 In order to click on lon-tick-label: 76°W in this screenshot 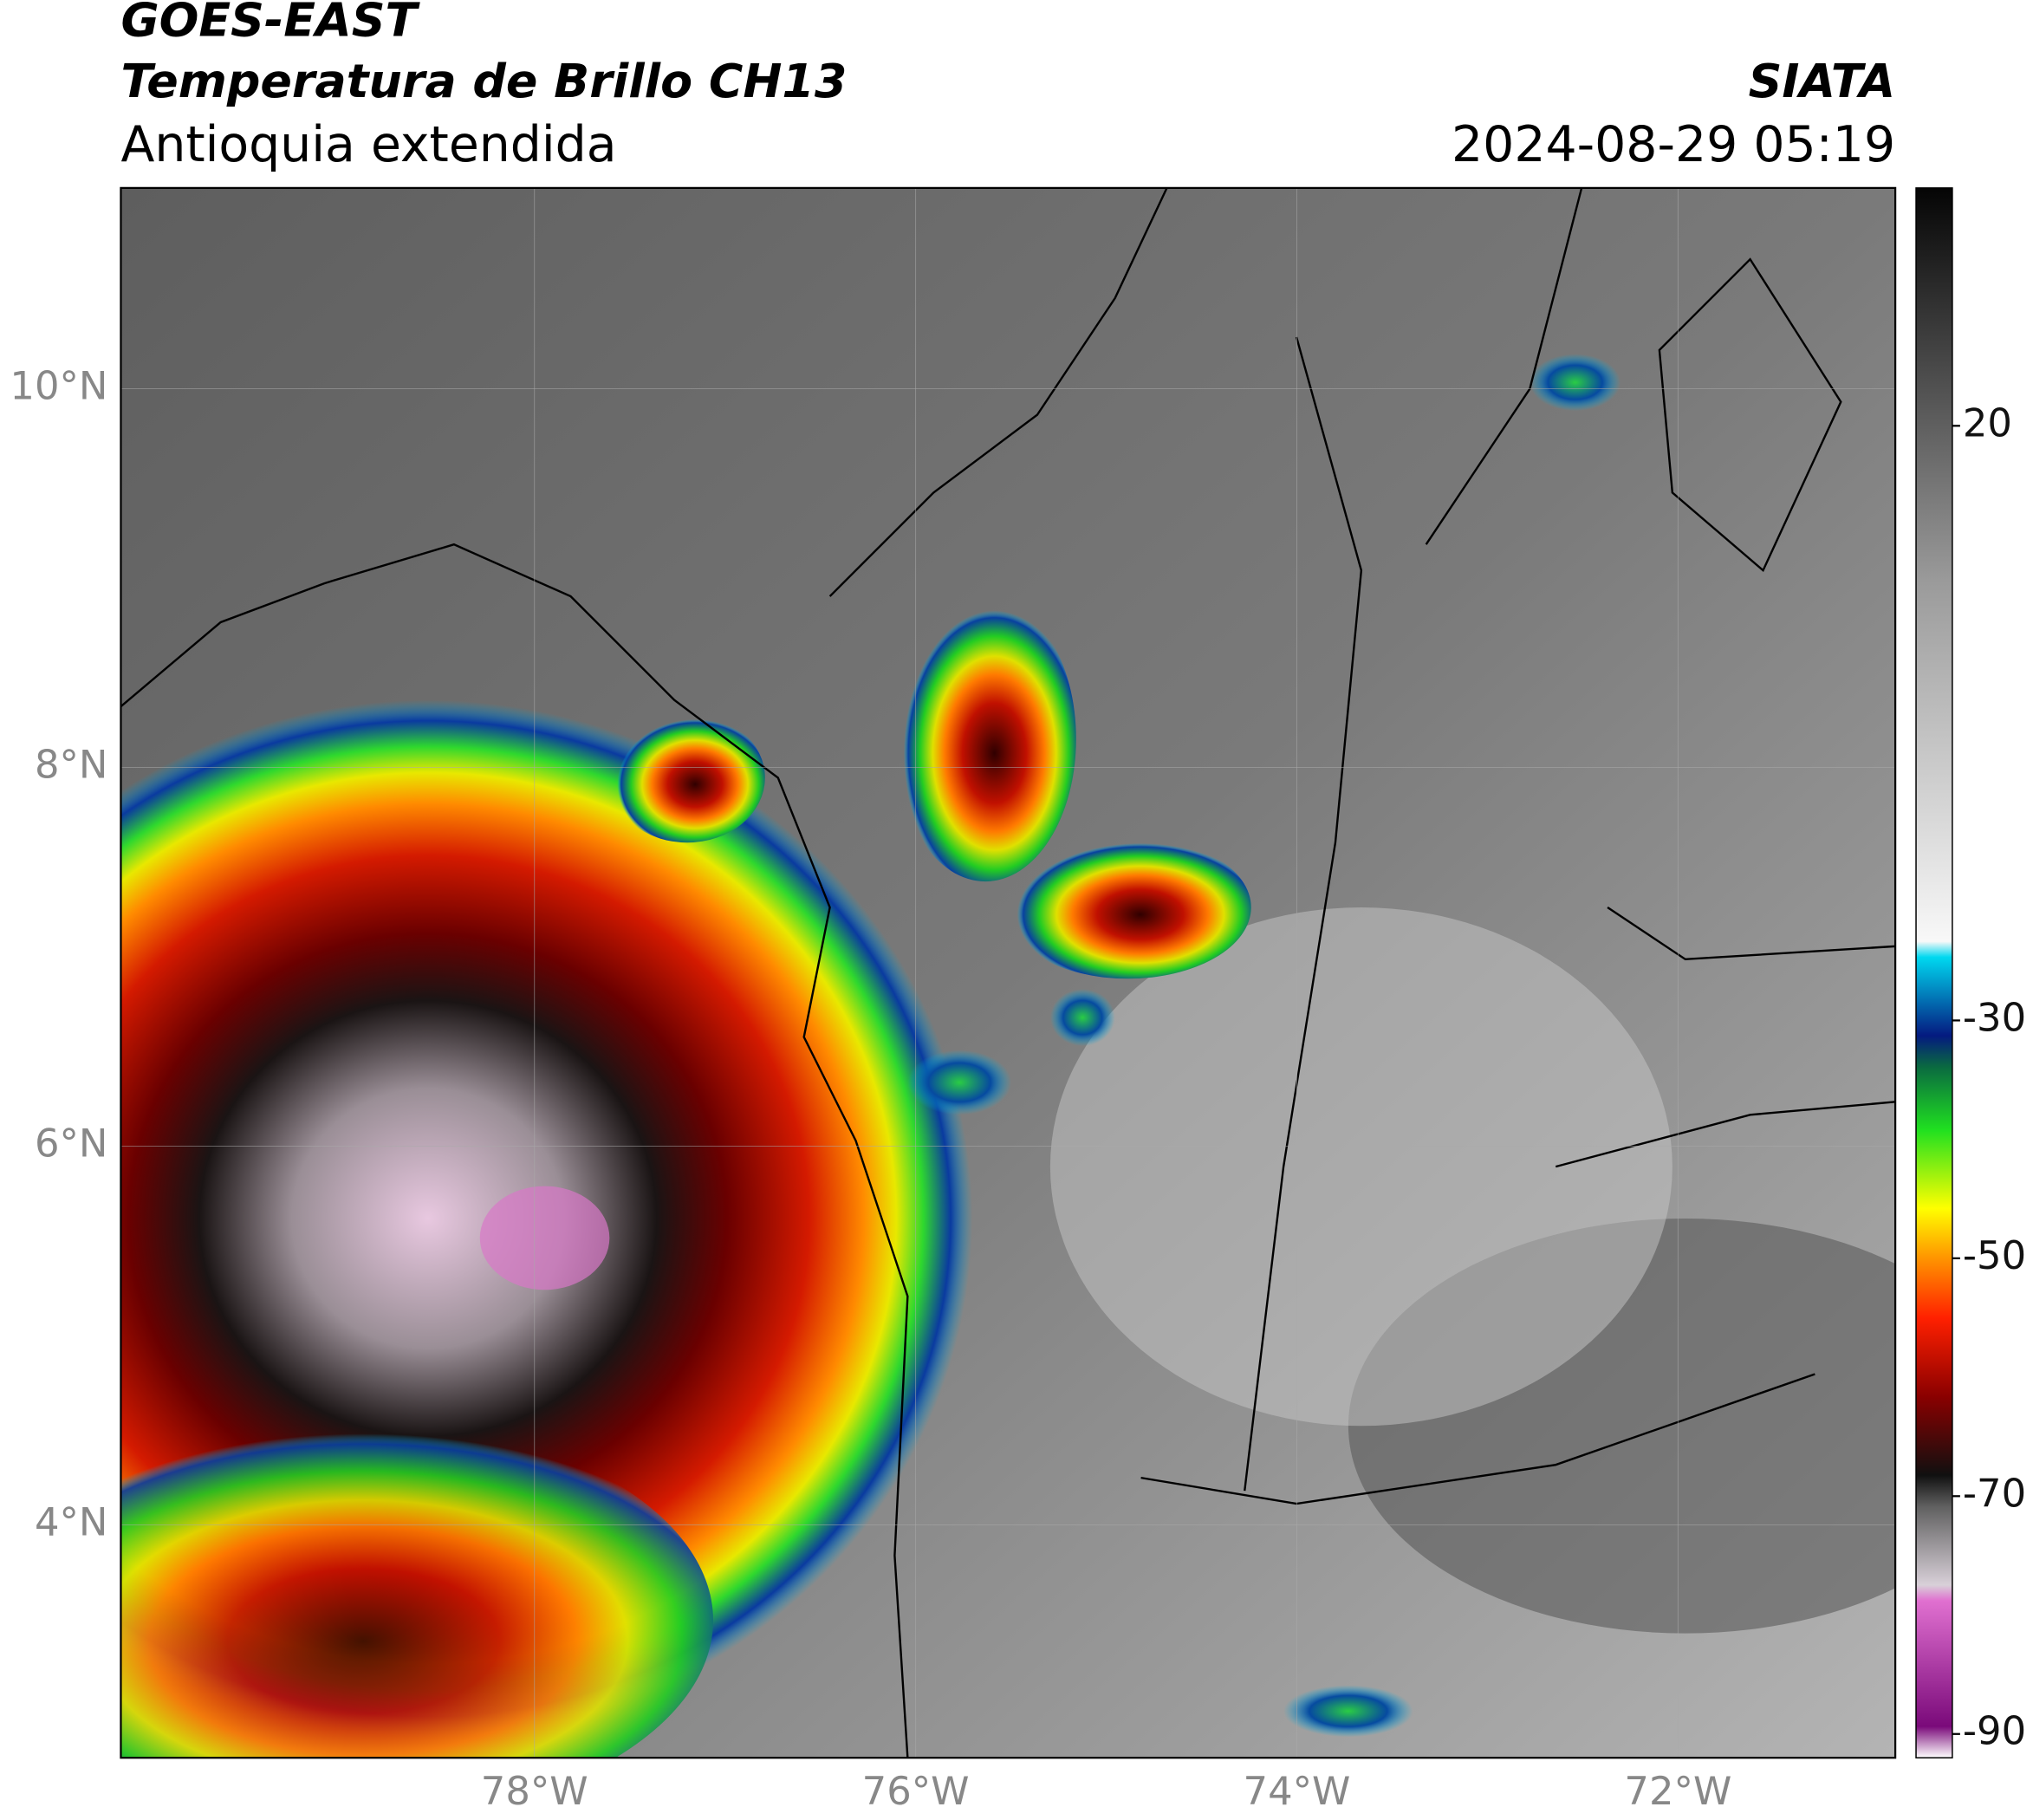, I will do `click(916, 1791)`.